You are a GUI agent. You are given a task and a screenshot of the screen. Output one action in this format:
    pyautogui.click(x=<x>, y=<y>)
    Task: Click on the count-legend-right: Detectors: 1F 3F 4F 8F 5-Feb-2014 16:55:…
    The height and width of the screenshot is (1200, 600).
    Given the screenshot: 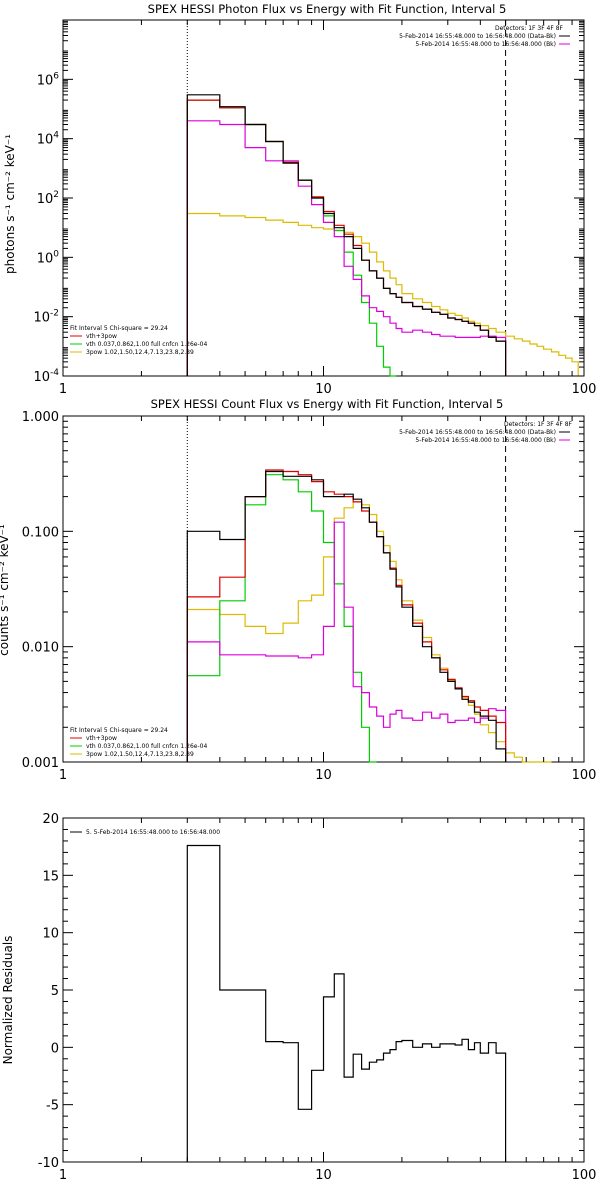 What is the action you would take?
    pyautogui.click(x=485, y=432)
    